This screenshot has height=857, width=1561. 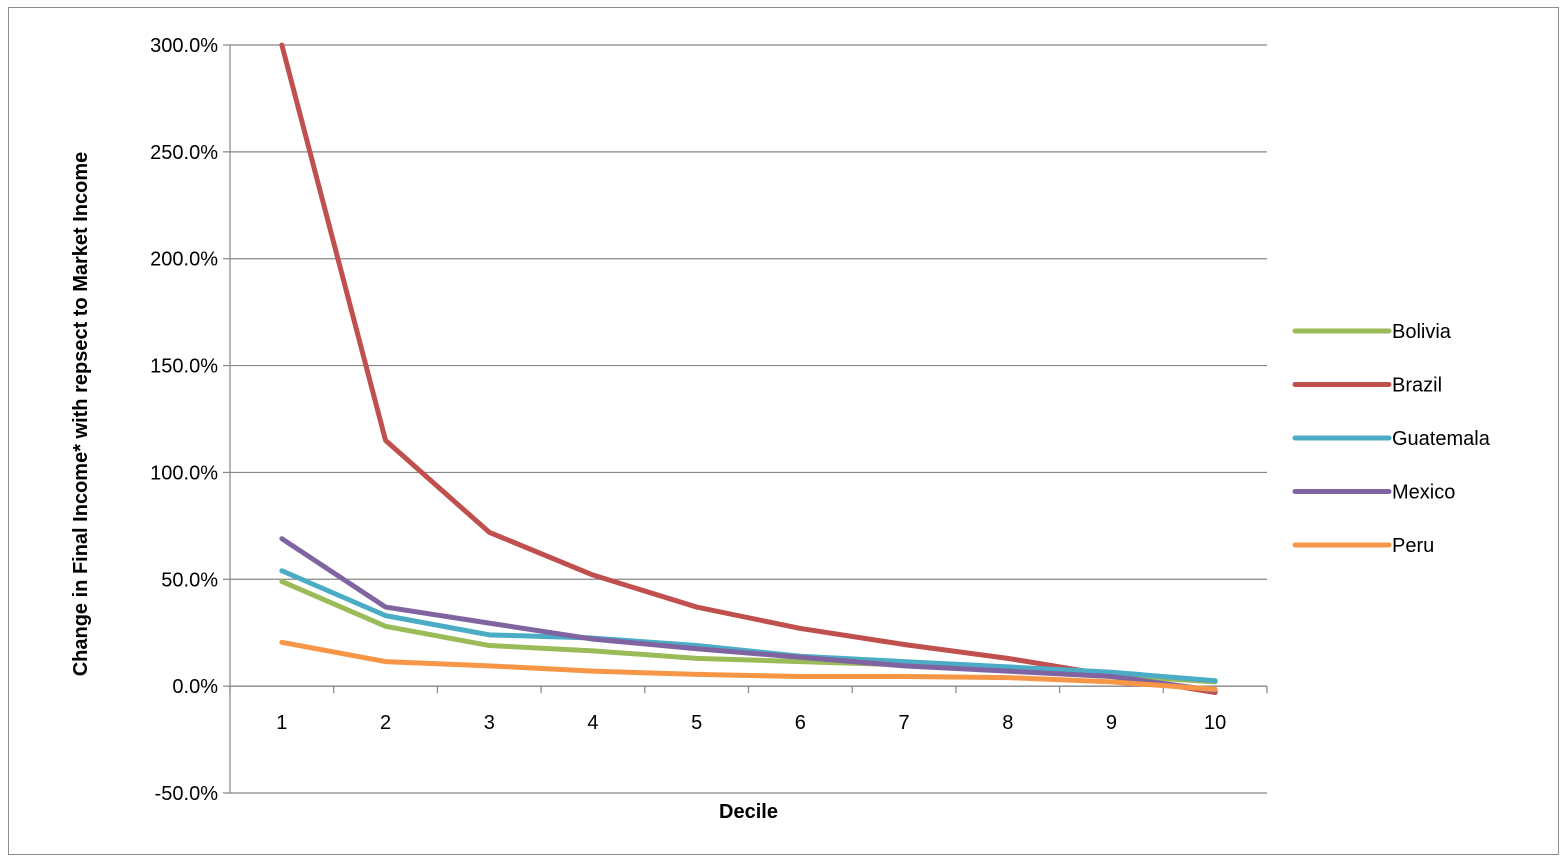 I want to click on y-tick-label: 0.0%, so click(x=195, y=687).